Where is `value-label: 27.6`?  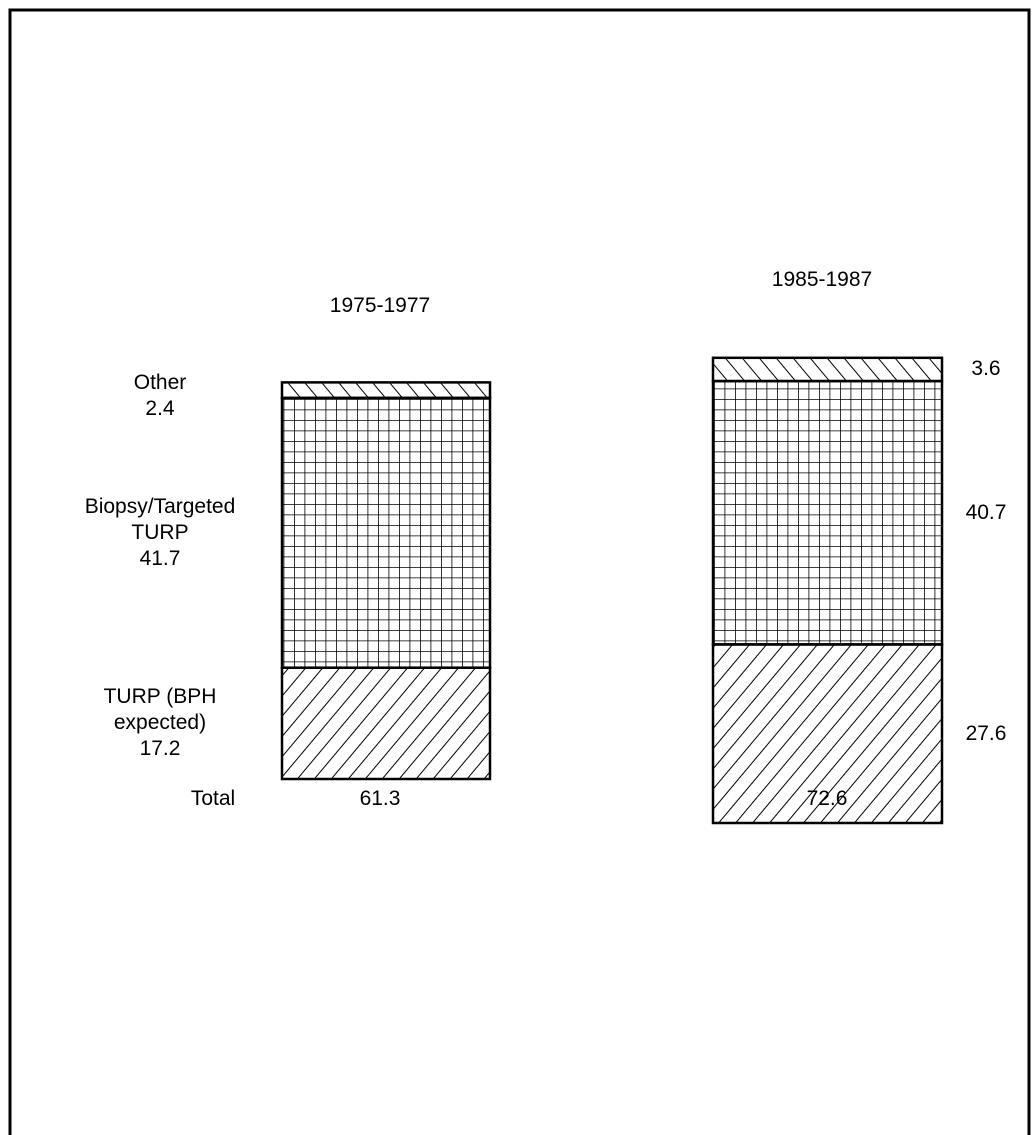
value-label: 27.6 is located at coordinates (986, 733).